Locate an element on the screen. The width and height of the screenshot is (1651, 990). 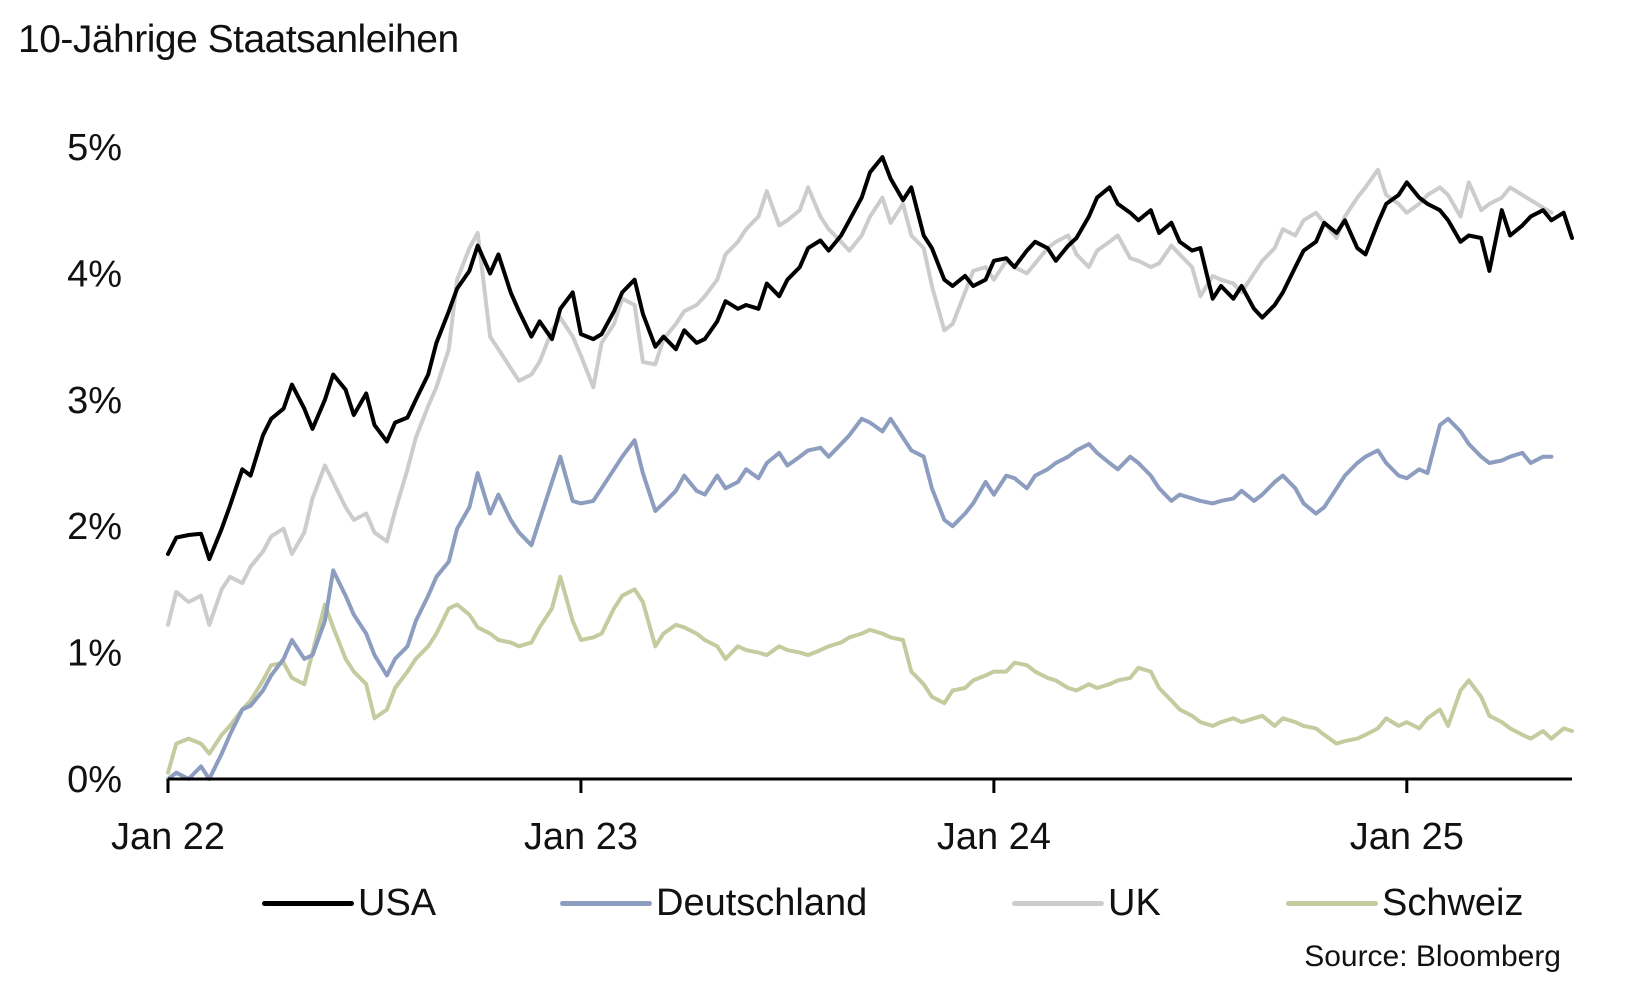
legend-item-deutschland: Deutschland is located at coordinates (713, 903).